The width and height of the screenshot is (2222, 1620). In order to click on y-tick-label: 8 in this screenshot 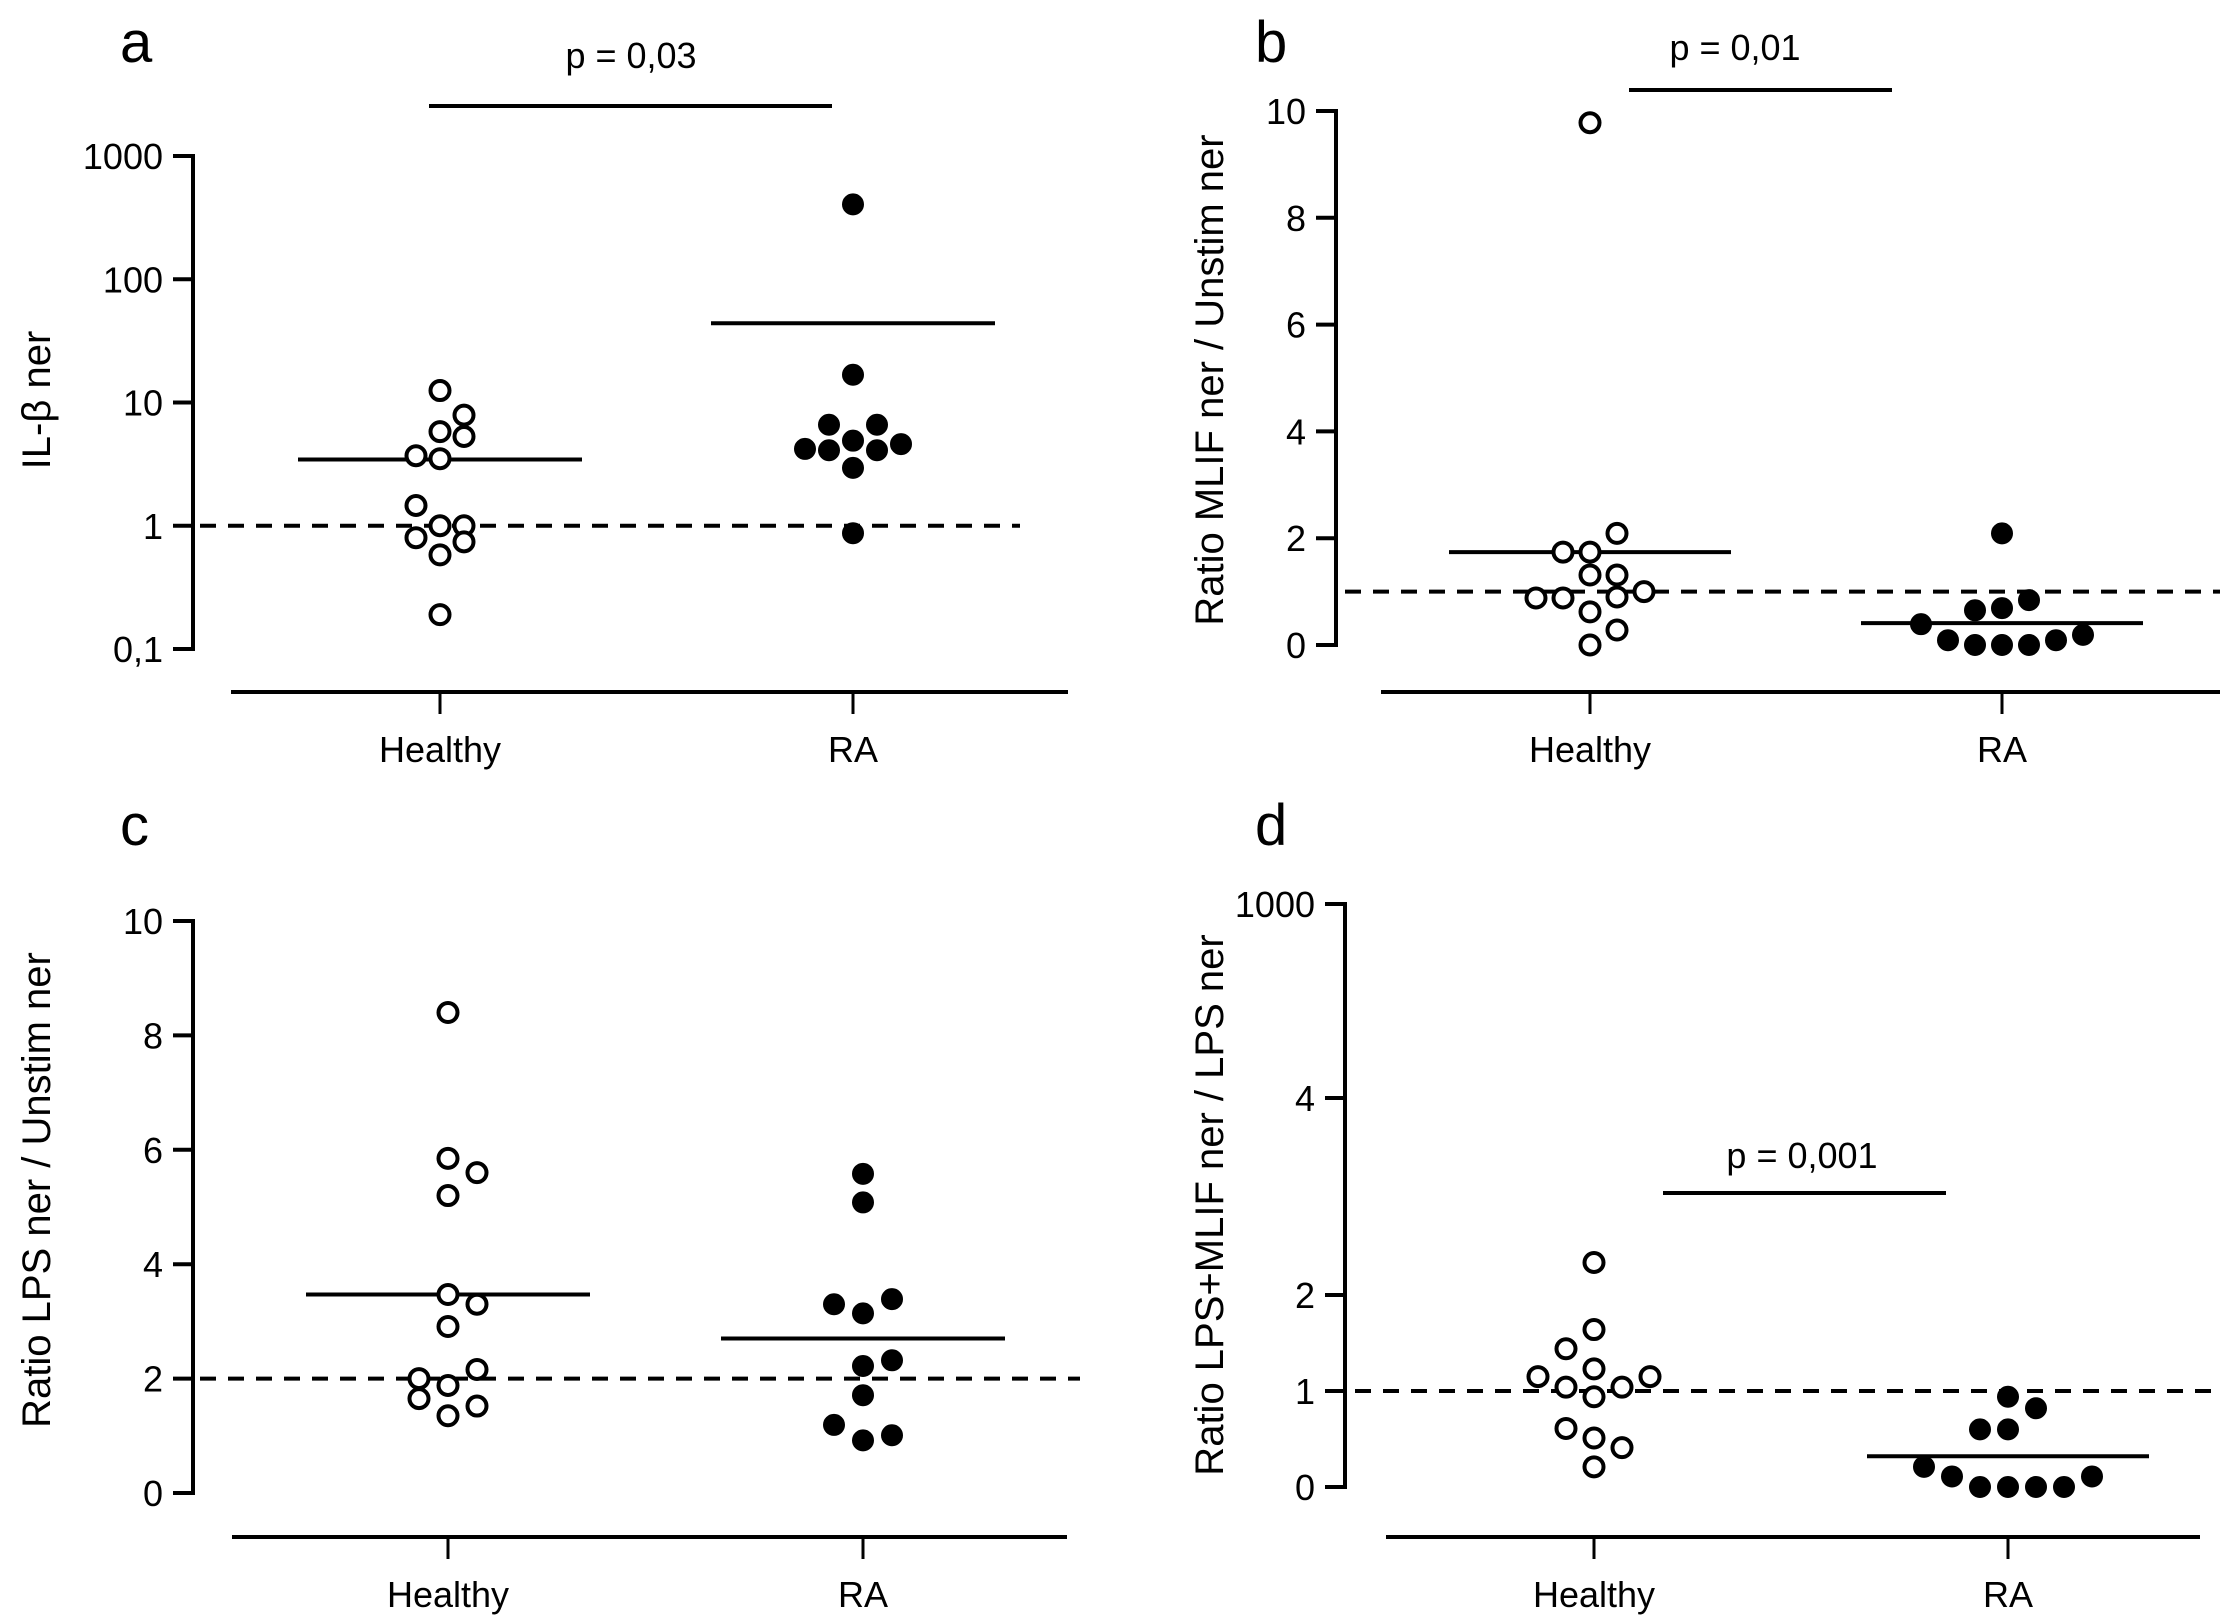, I will do `click(1296, 218)`.